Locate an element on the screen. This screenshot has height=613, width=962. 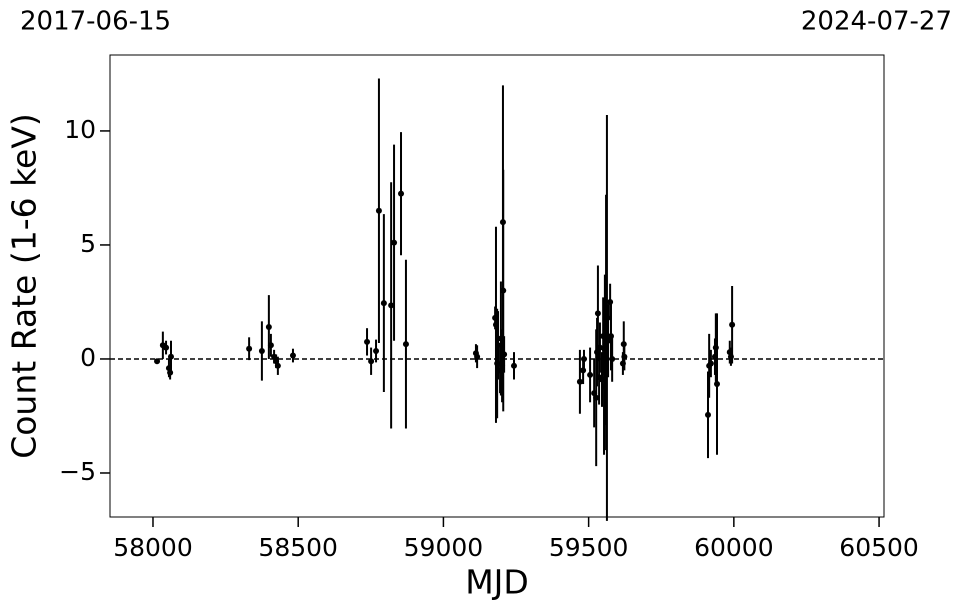
y-axis-label: Count Rate (1-6 keV) is located at coordinates (24, 286).